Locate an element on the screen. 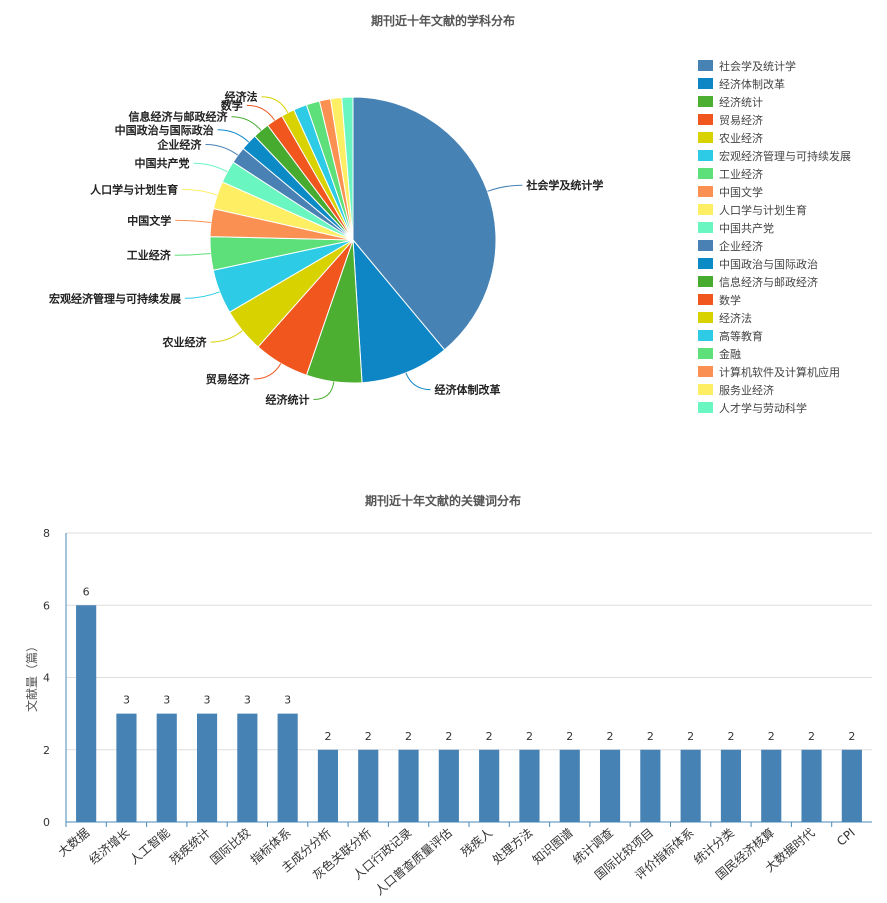 The width and height of the screenshot is (887, 903). legend-label: 信息经济与邮政经济 is located at coordinates (768, 282).